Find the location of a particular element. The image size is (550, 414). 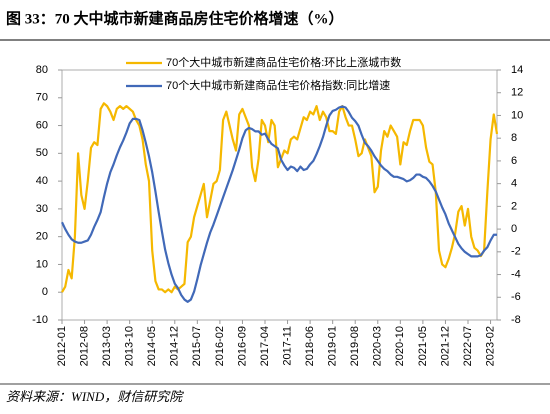

y-tick-label: 40 is located at coordinates (42, 181).